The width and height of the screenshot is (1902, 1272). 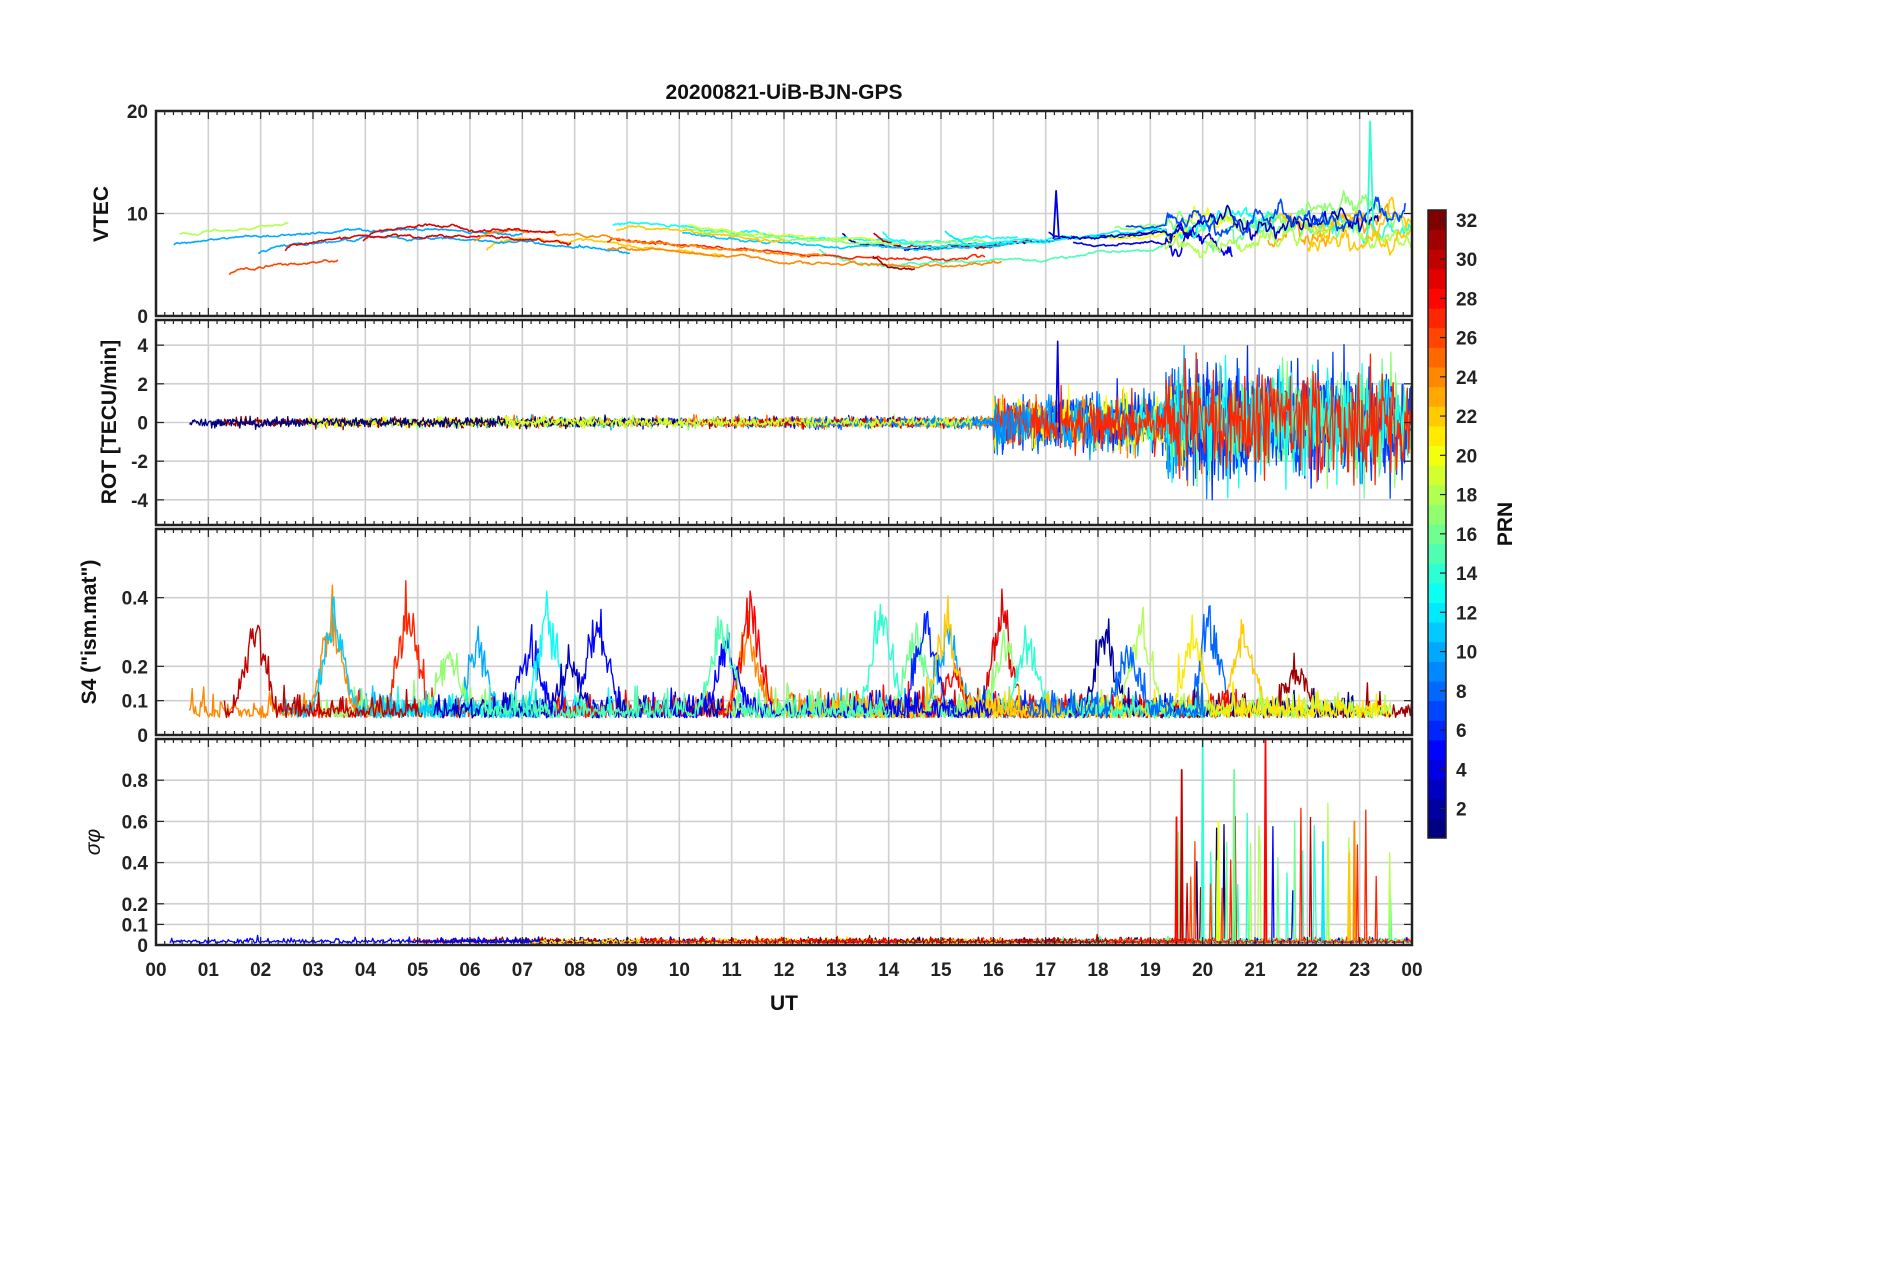 I want to click on panel-vtec: 0 10 20 VTEC, so click(x=752, y=215).